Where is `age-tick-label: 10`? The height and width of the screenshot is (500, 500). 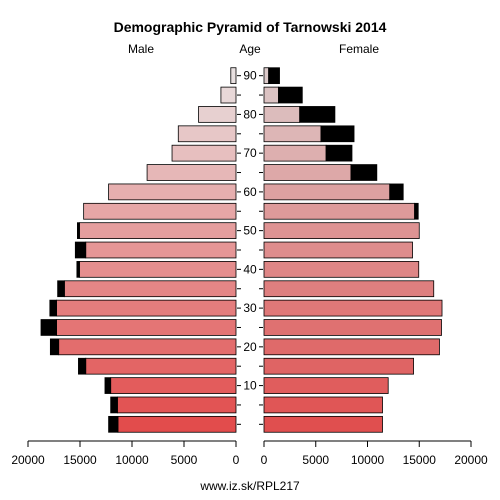 age-tick-label: 10 is located at coordinates (250, 386).